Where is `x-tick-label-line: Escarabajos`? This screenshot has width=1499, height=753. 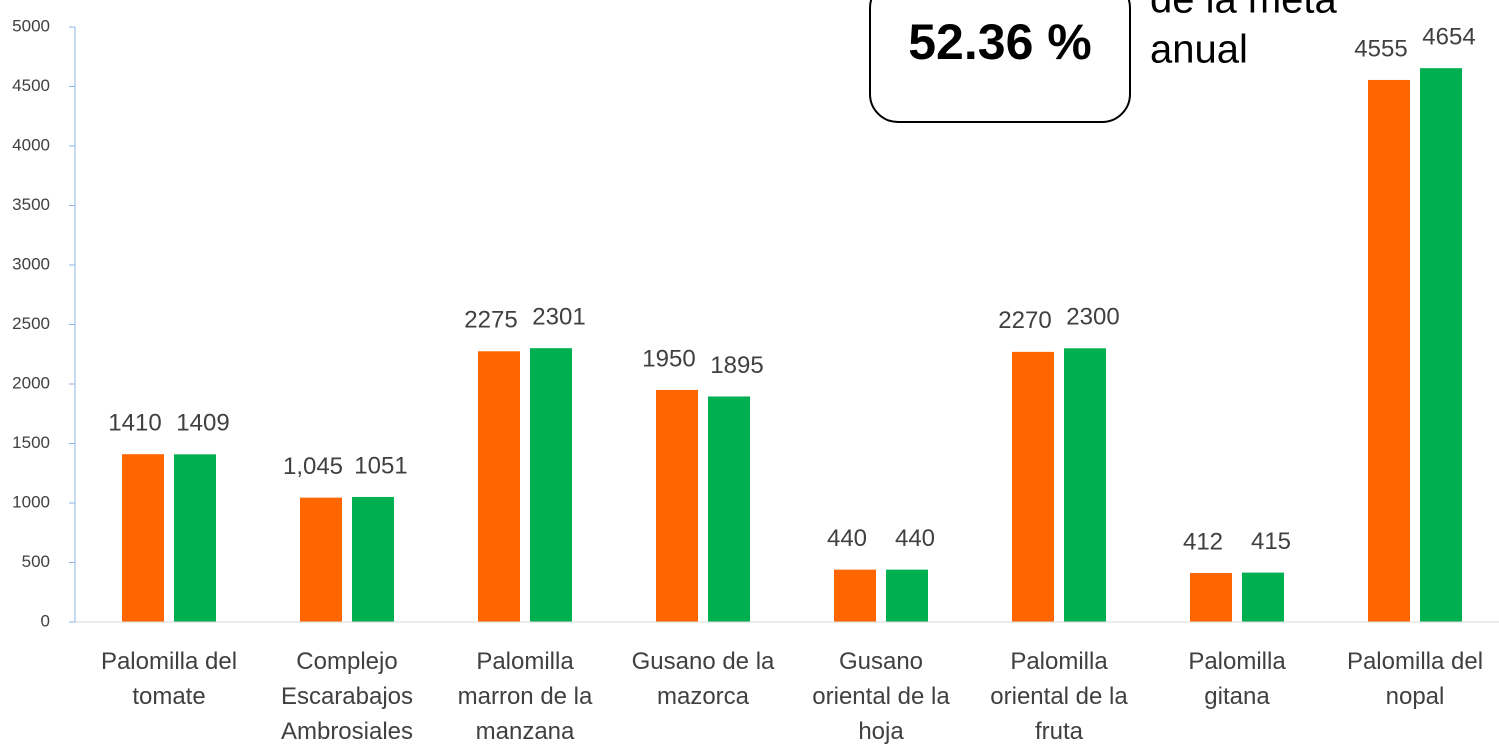
x-tick-label-line: Escarabajos is located at coordinates (347, 696).